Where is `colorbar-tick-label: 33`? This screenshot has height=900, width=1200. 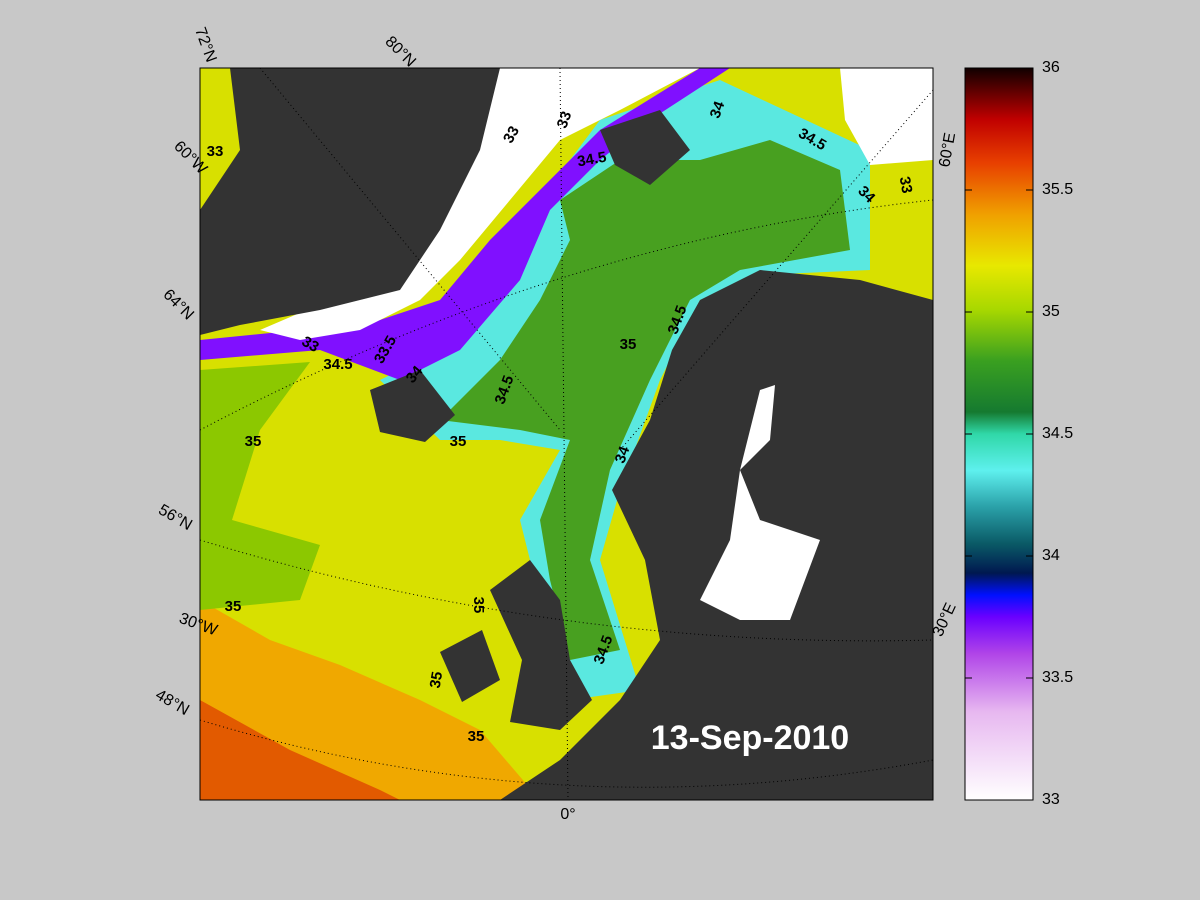
colorbar-tick-label: 33 is located at coordinates (1051, 799).